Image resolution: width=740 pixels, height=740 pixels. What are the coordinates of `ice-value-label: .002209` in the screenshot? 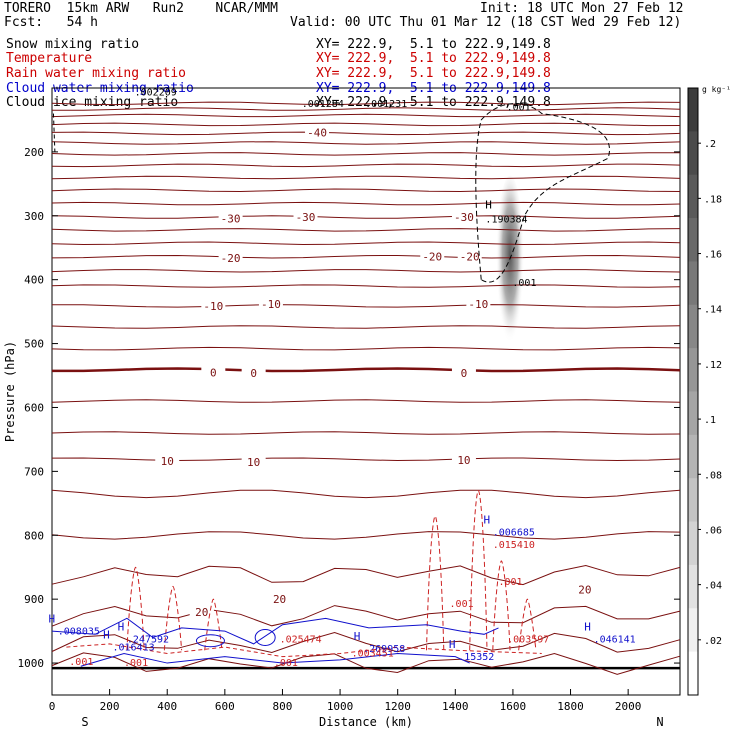 It's located at (156, 93).